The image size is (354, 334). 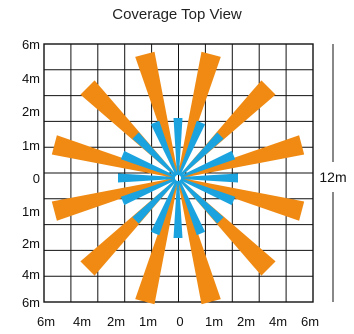 I want to click on diagram-title: Coverage Top View, so click(x=177, y=14).